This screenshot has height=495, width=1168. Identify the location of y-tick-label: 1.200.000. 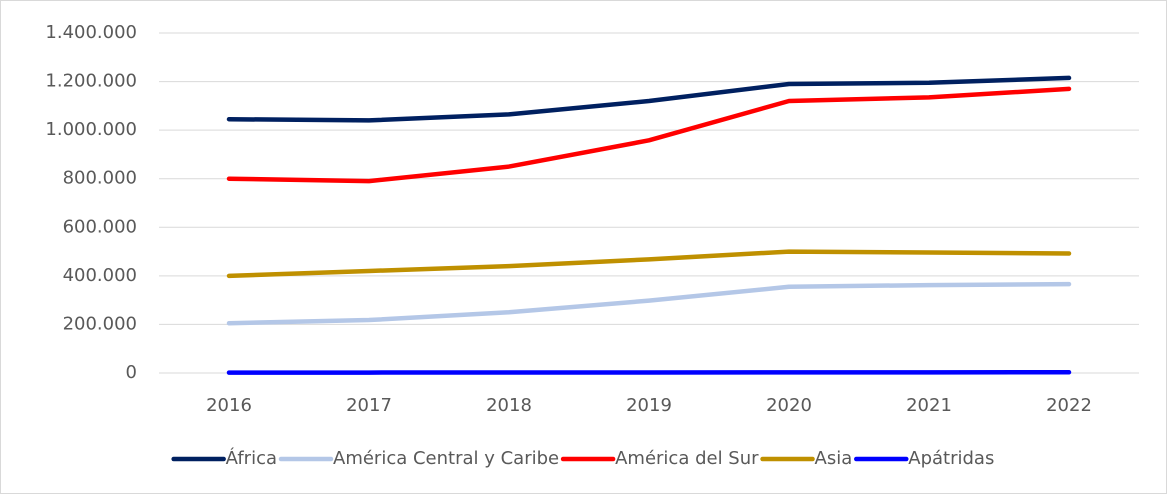
(91, 81).